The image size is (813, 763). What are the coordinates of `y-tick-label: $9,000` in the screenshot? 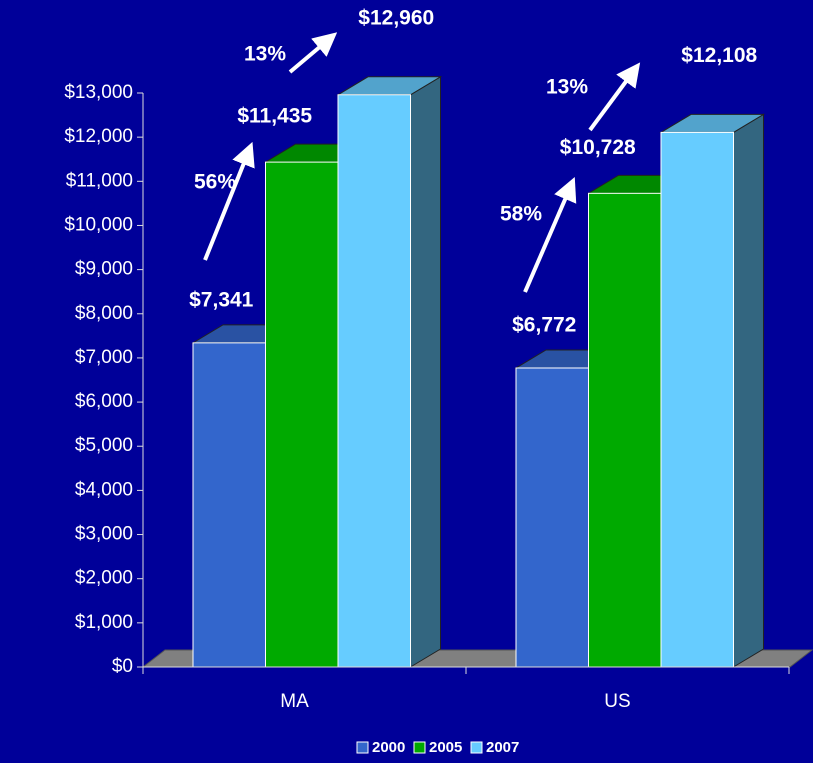 It's located at (104, 269).